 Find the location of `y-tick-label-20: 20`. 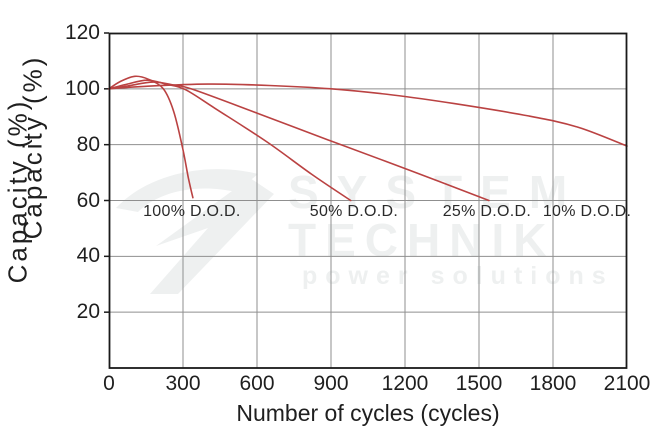

y-tick-label-20: 20 is located at coordinates (88, 312).